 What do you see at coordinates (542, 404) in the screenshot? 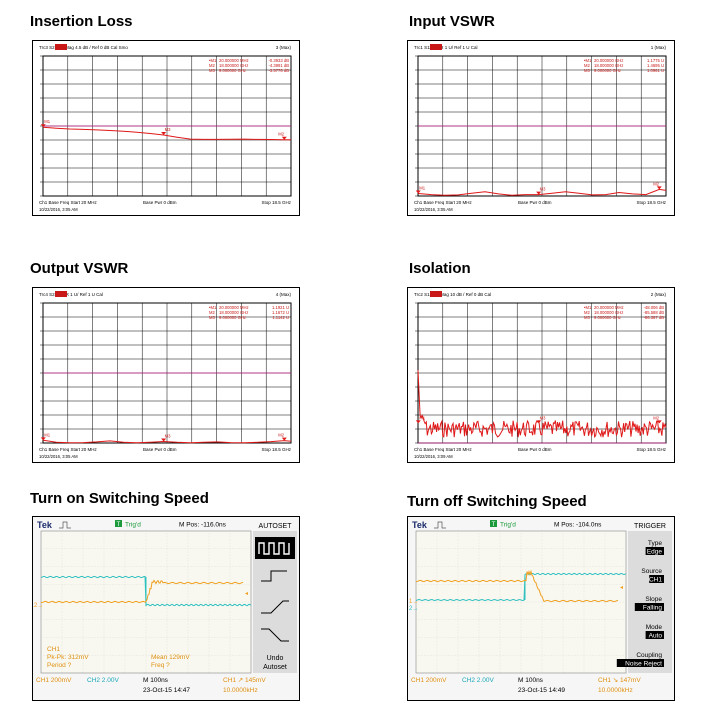
I see `measurement-trace` at bounding box center [542, 404].